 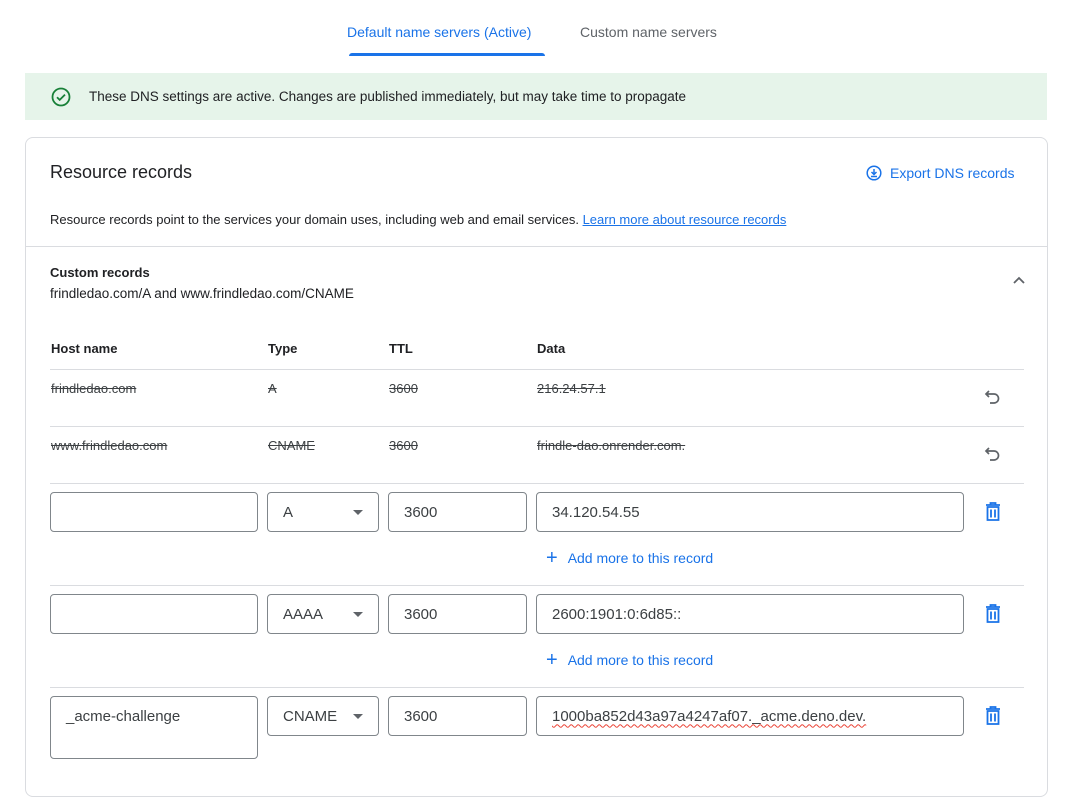 What do you see at coordinates (84, 348) in the screenshot?
I see `column-host-name: Host name` at bounding box center [84, 348].